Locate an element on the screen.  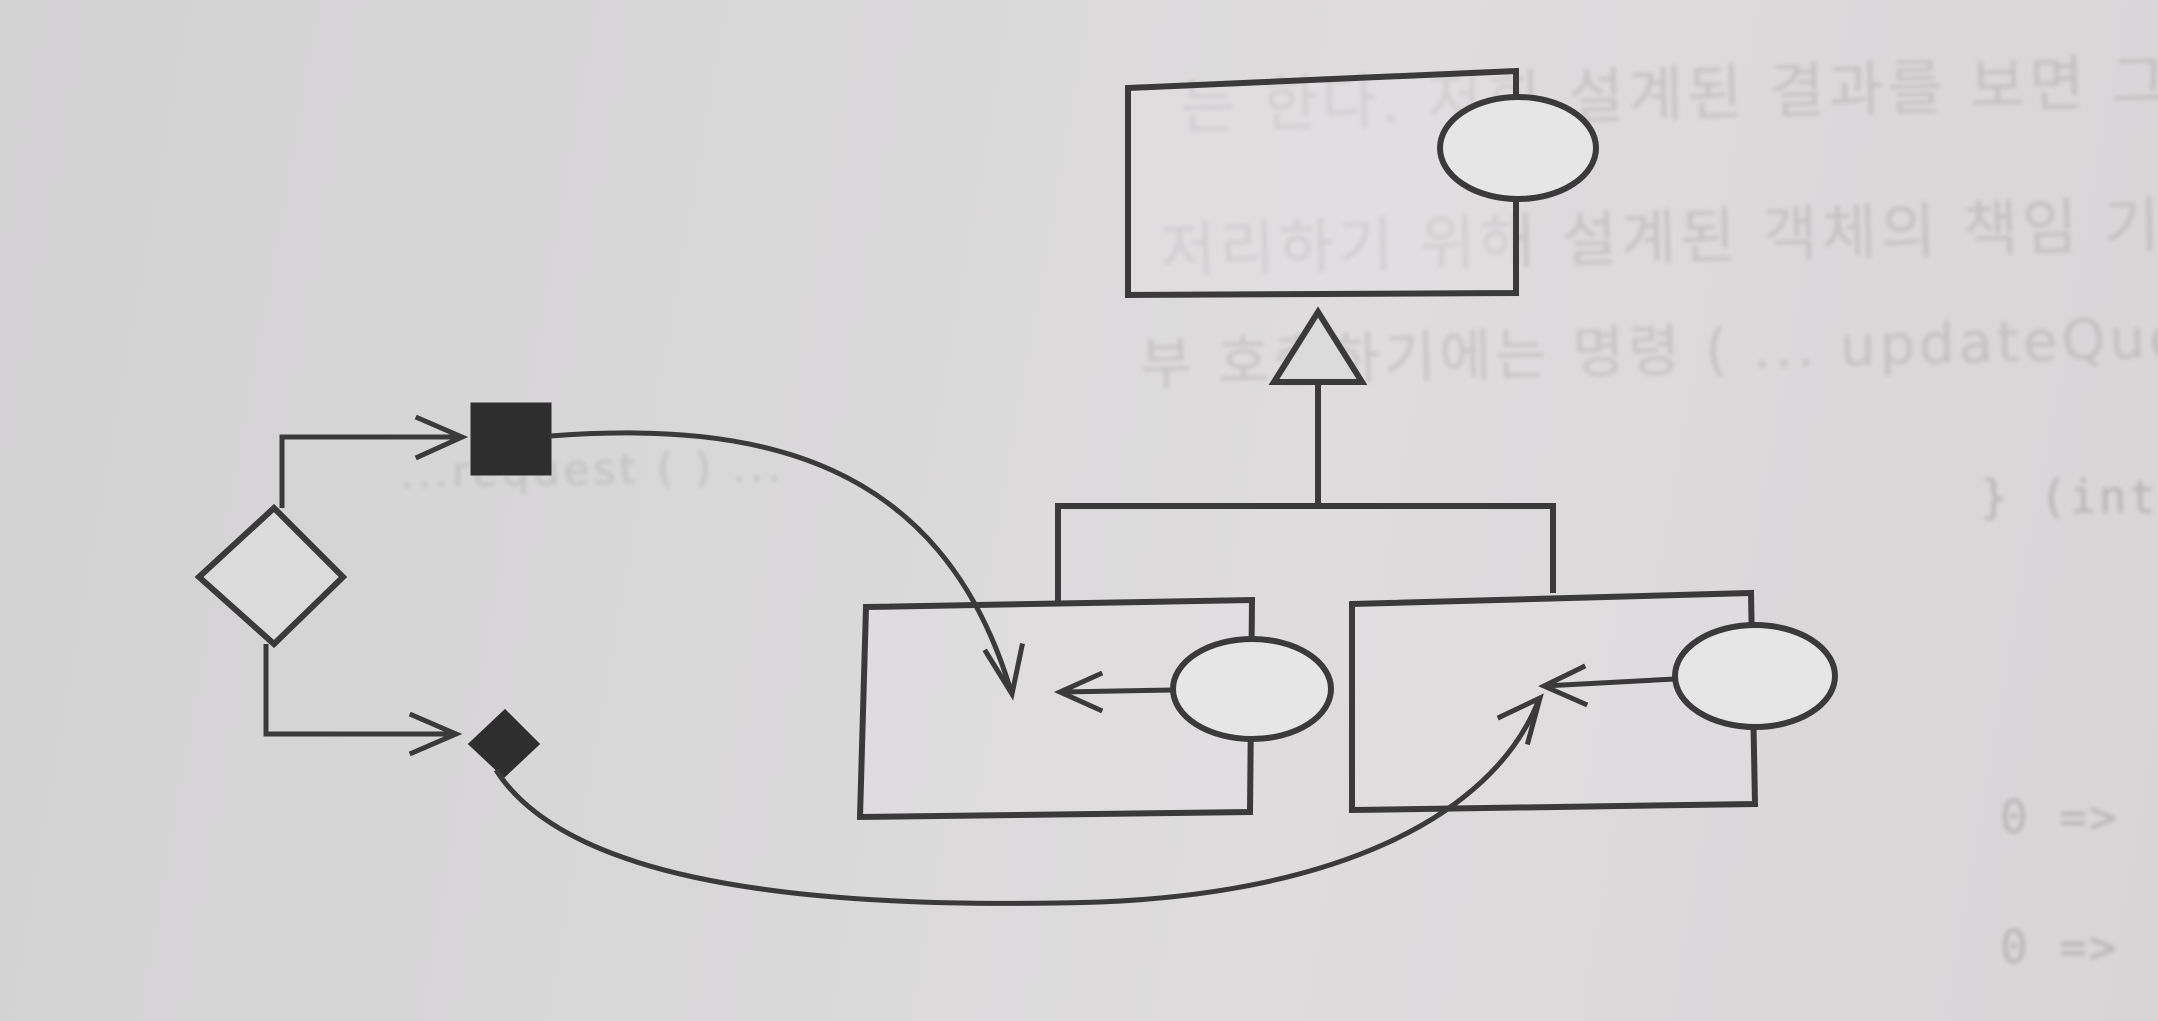
generalization-triangle is located at coordinates (1318, 345).